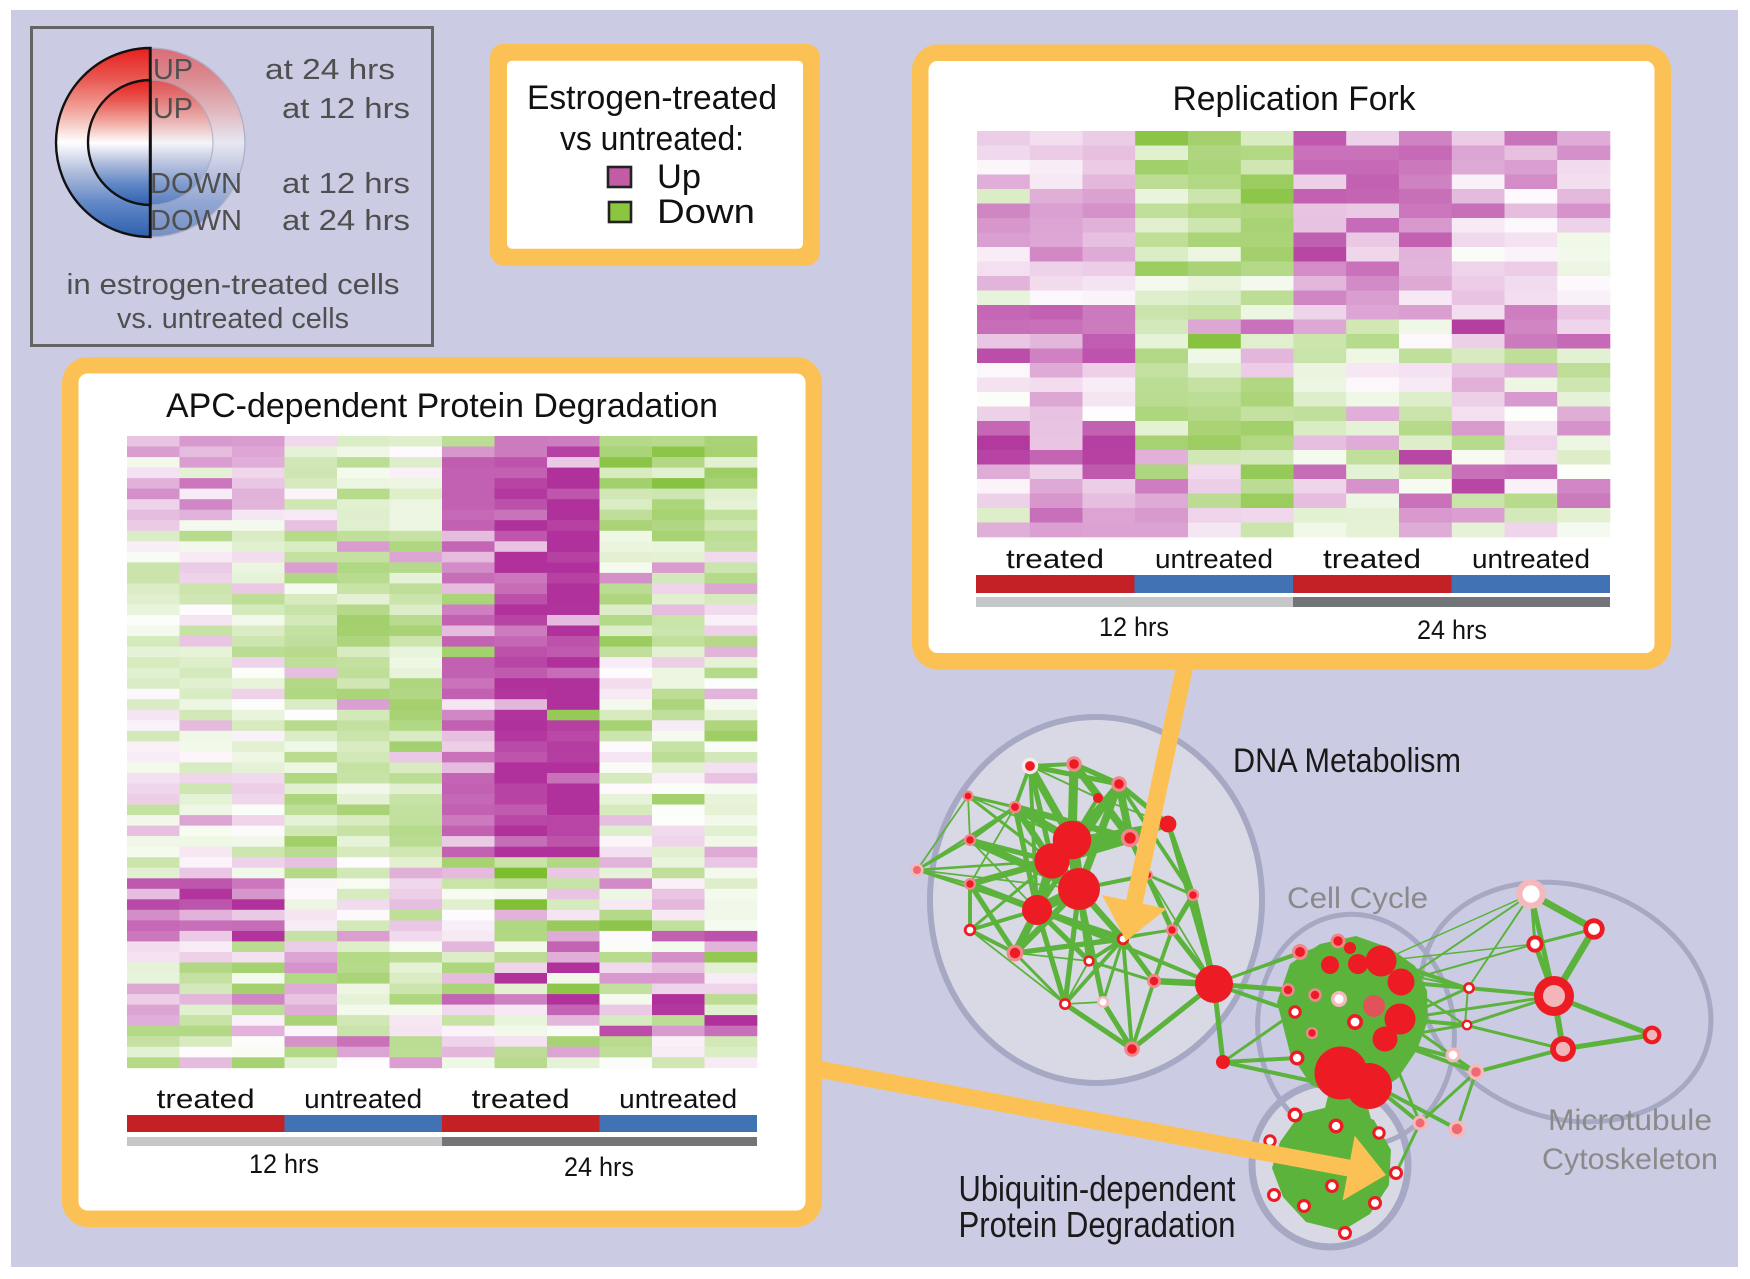 The image size is (1750, 1279). Describe the element at coordinates (1347, 761) in the screenshot. I see `svg-text: DNA Metabolism` at that location.